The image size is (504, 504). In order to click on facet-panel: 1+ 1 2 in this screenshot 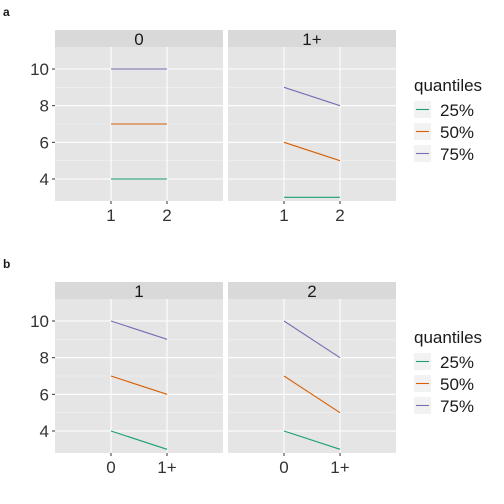, I will do `click(312, 127)`.